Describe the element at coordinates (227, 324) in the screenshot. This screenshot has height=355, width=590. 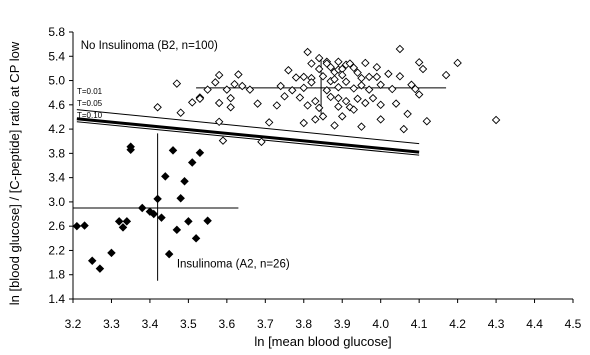
I see `x-tick-label: 3.6` at that location.